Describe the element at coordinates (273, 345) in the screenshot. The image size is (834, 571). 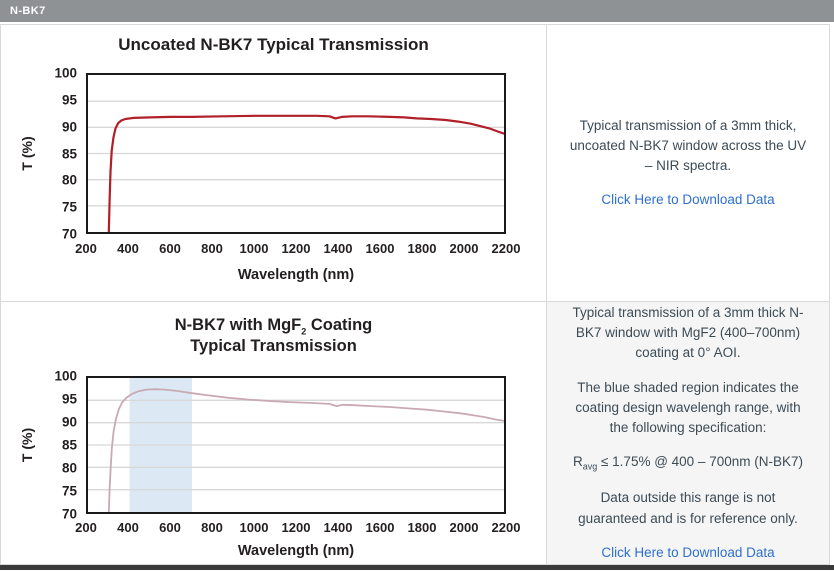
I see `chart-title-coated-line2: Typical Transmission` at that location.